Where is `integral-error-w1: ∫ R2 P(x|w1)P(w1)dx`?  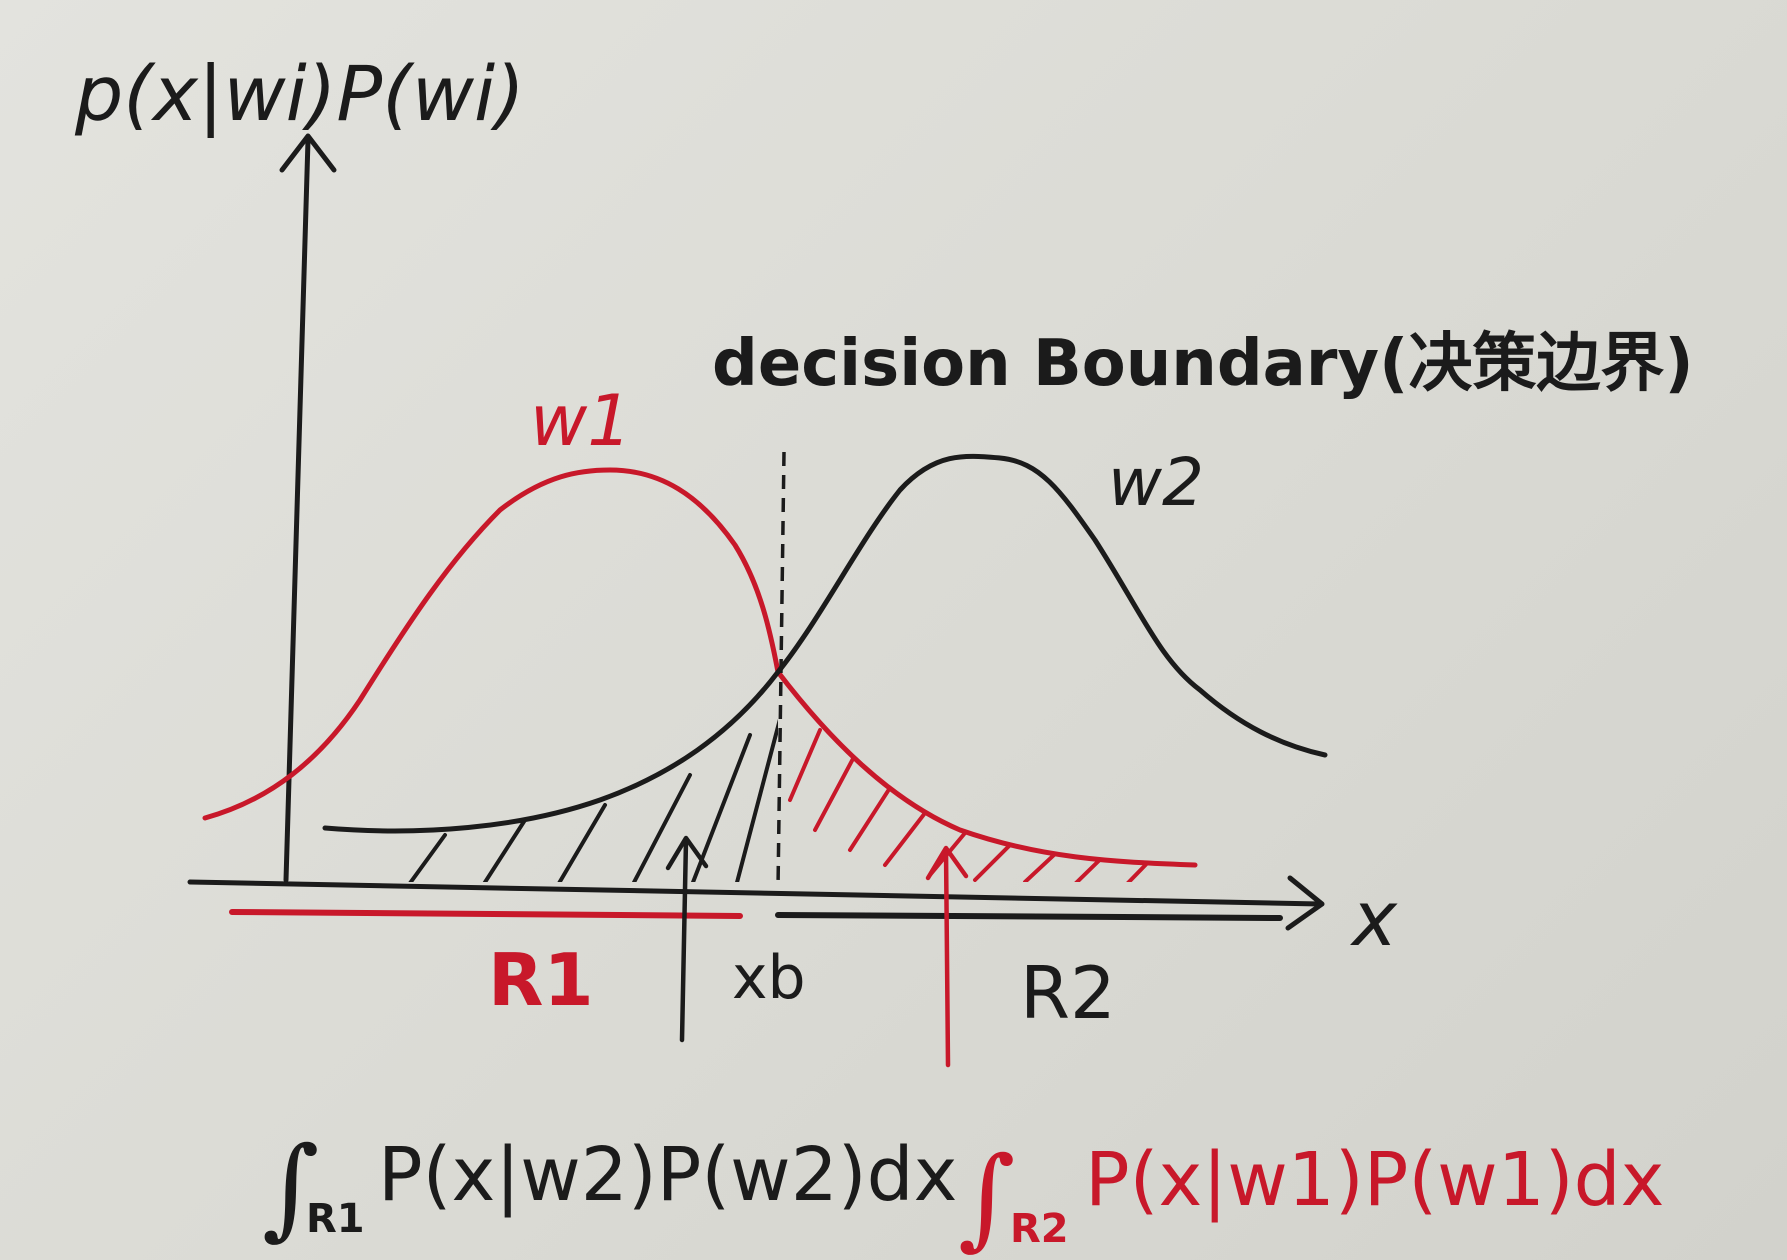
integral-error-w1: ∫ R2 P(x|w1)P(w1)dx is located at coordinates (1311, 1196).